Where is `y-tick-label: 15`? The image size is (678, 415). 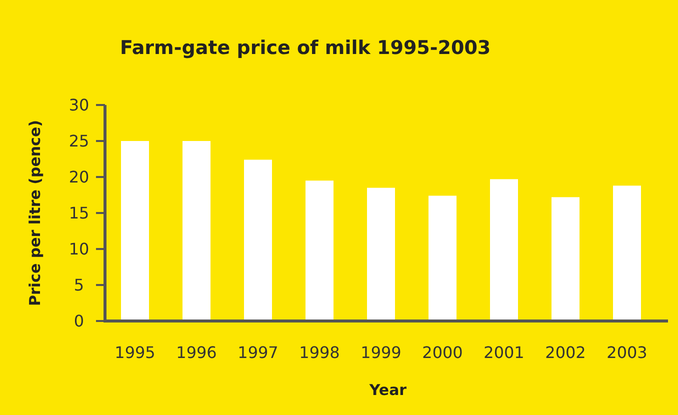
y-tick-label: 15 is located at coordinates (79, 213).